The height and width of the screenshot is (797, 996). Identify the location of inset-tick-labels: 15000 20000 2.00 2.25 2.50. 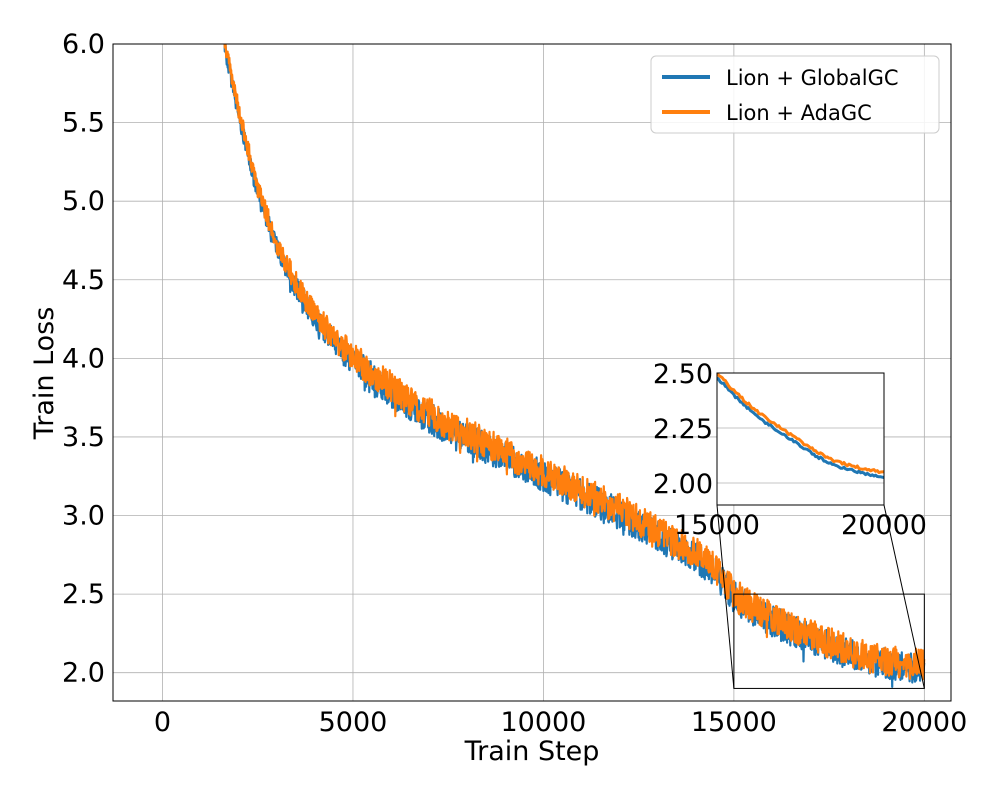
(790, 450).